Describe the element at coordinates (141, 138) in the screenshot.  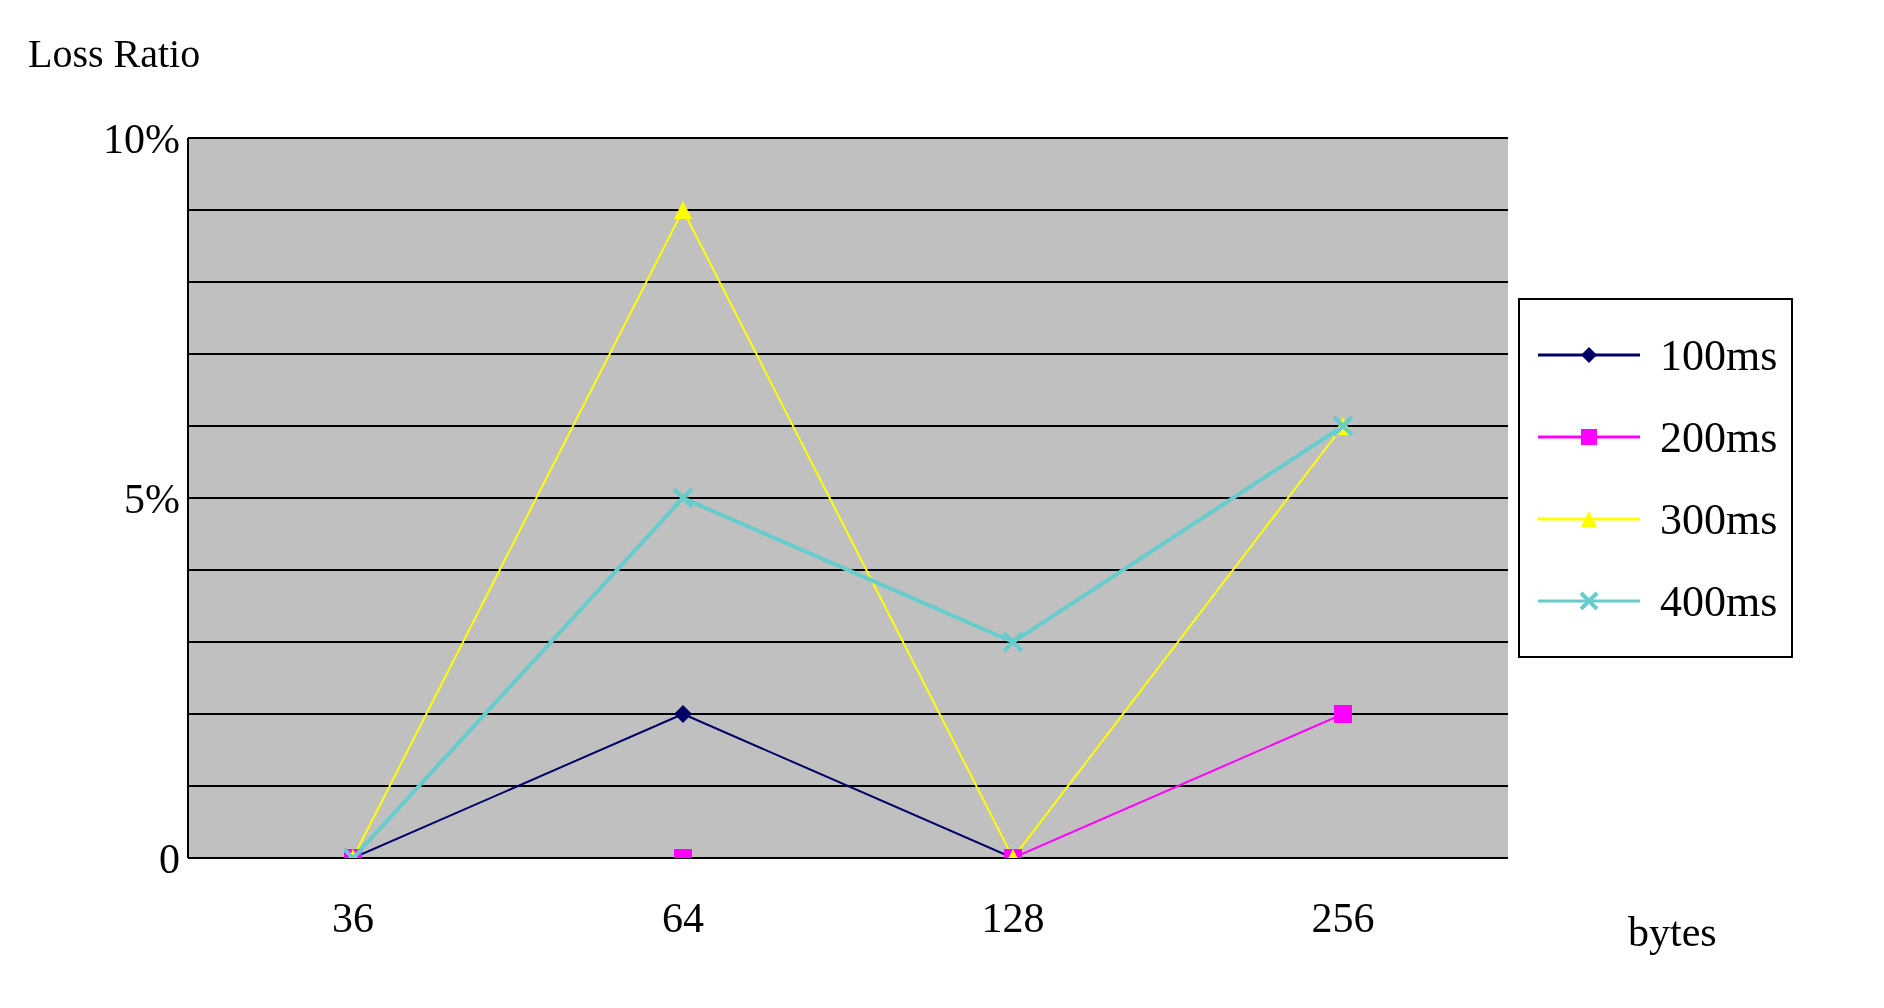
I see `y-tick-label: 10%` at that location.